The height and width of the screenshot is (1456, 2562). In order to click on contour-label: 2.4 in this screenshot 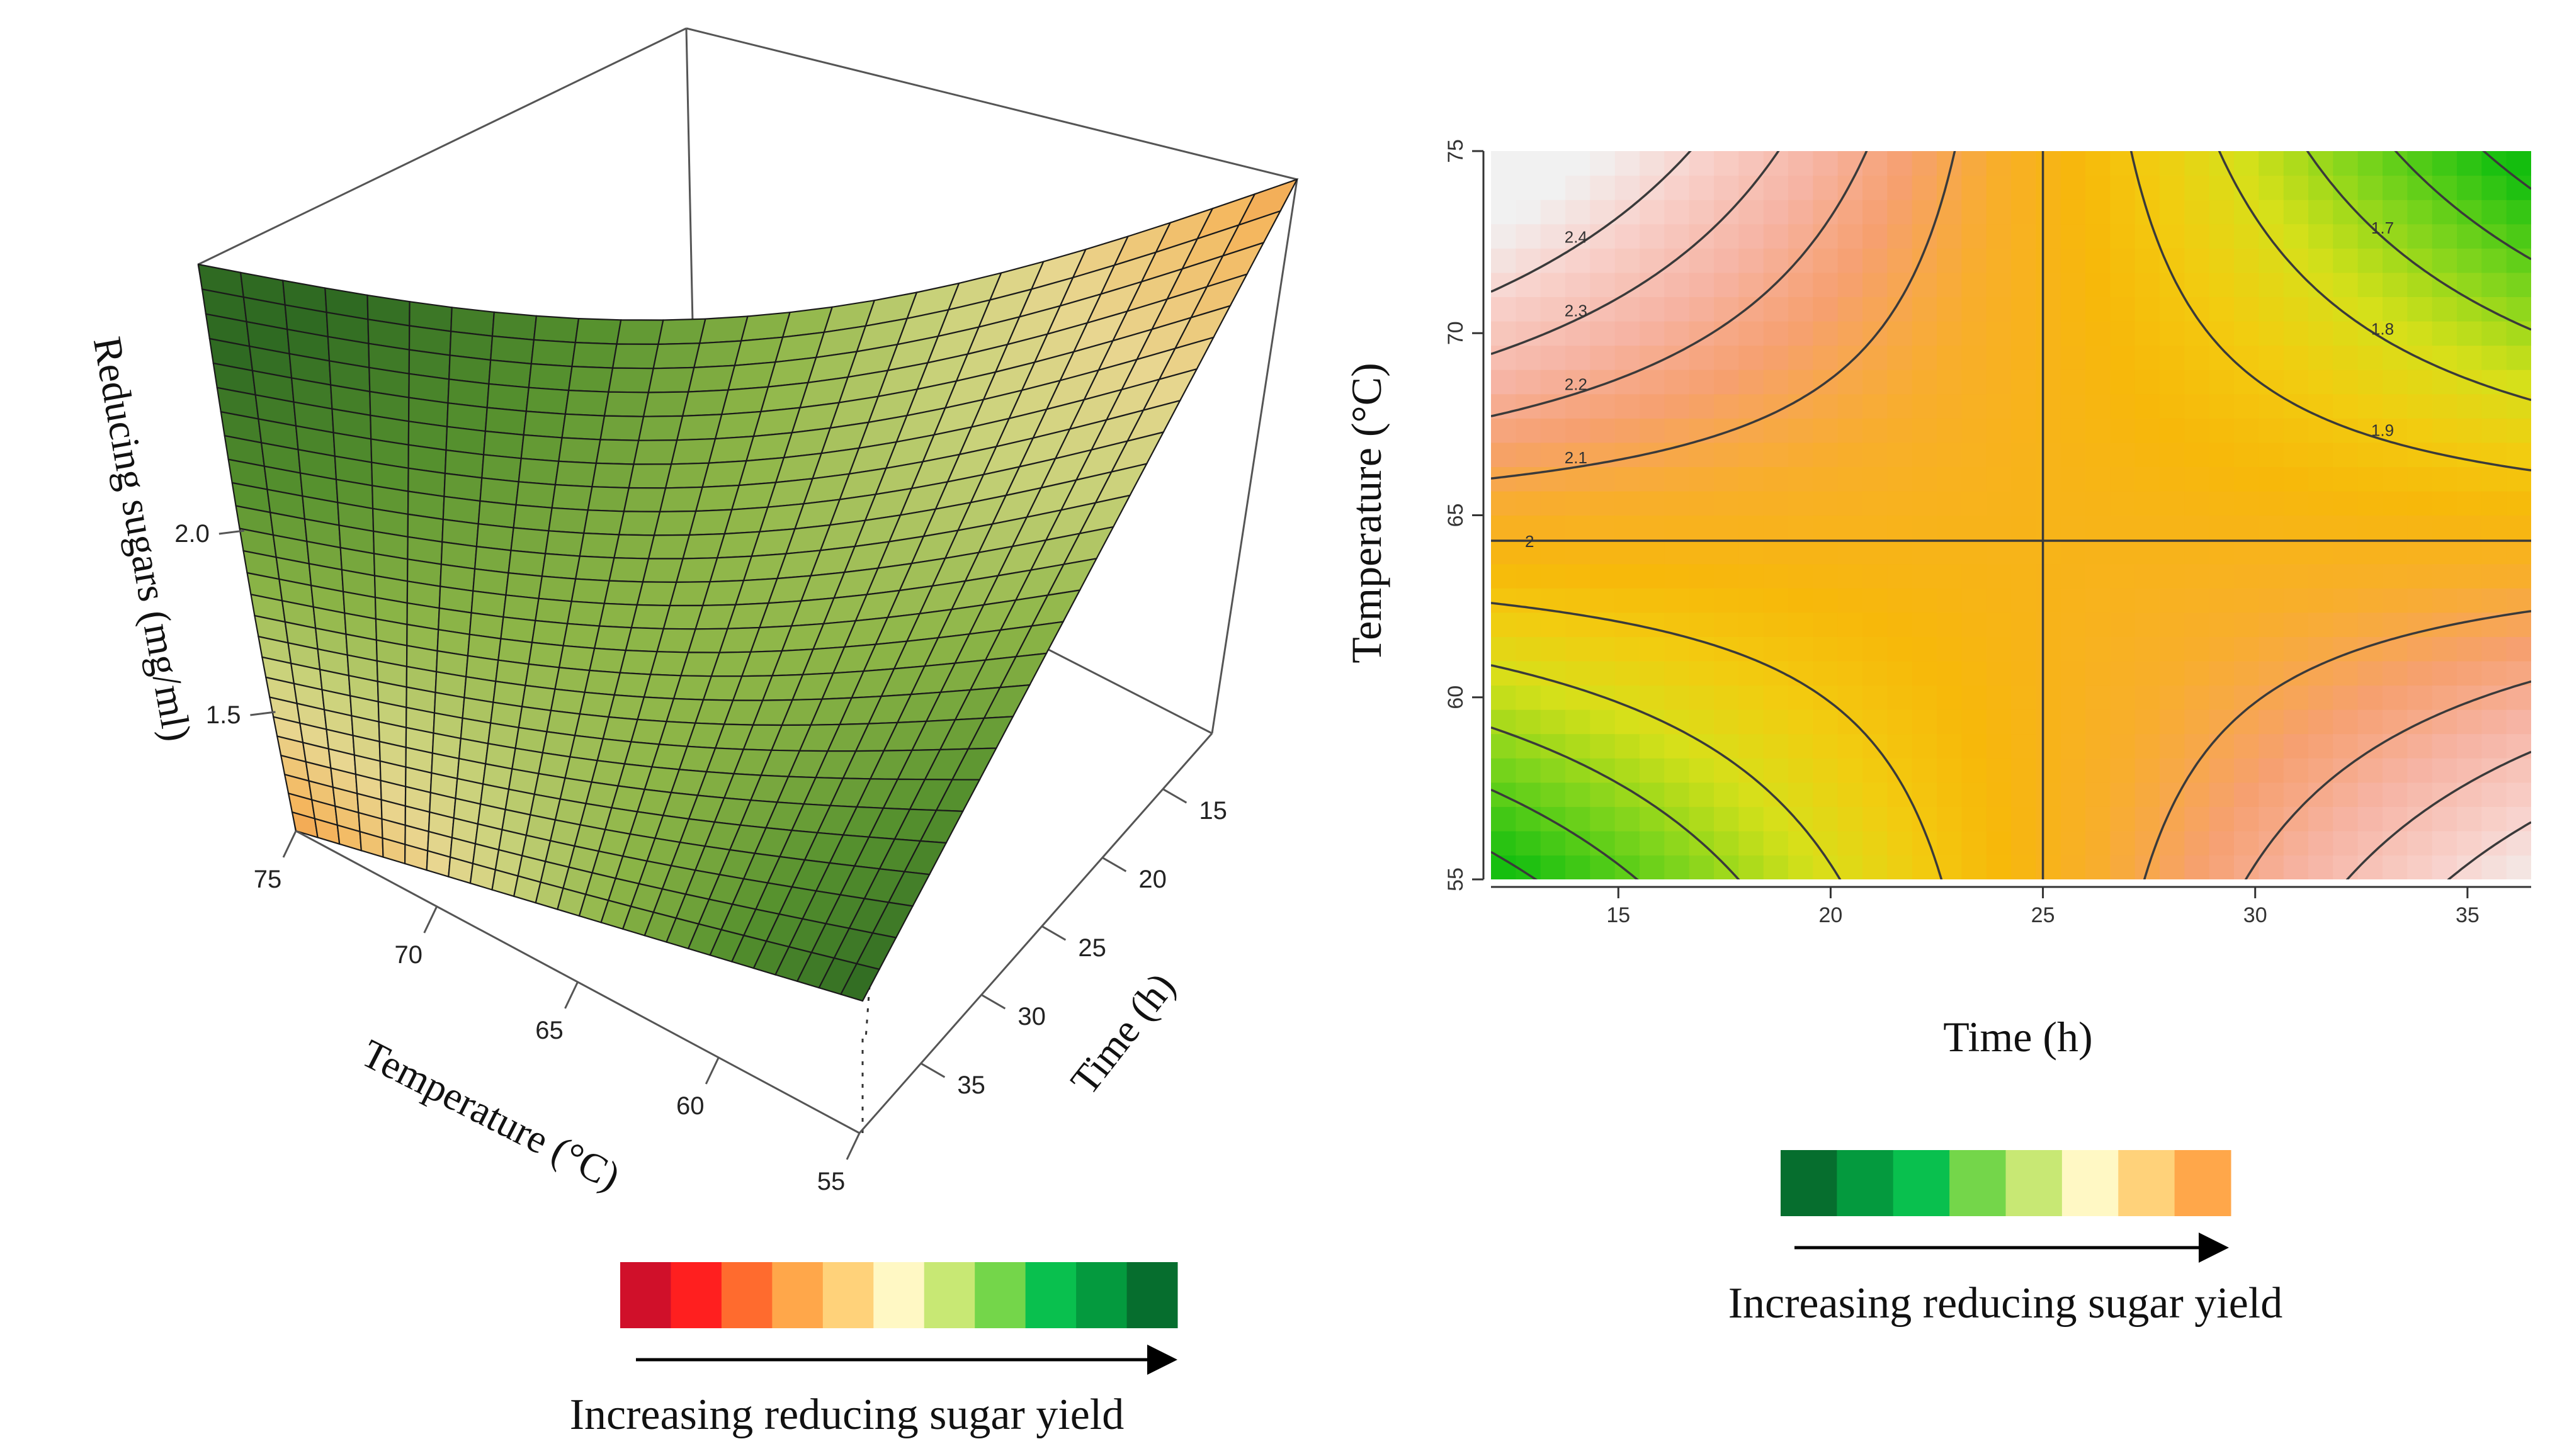, I will do `click(1576, 237)`.